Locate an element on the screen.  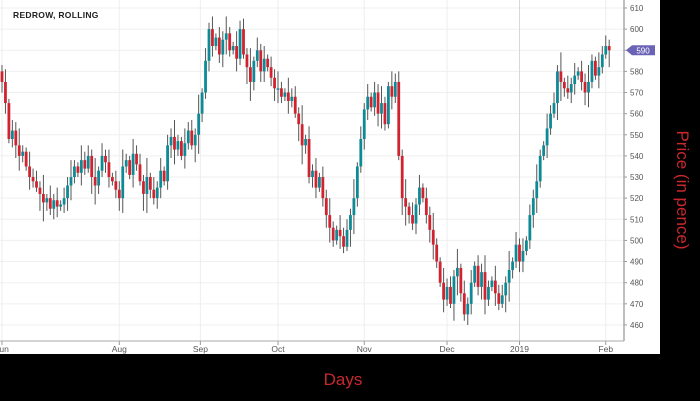
x-tick-label: Oct is located at coordinates (278, 349).